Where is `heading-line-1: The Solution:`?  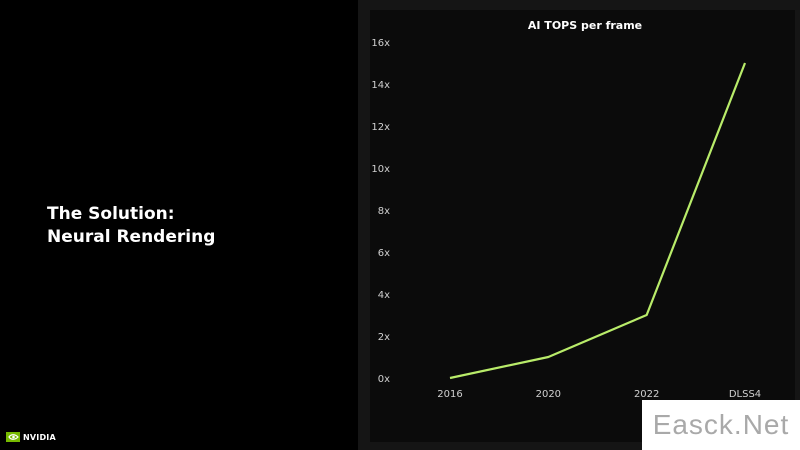
heading-line-1: The Solution: is located at coordinates (111, 214).